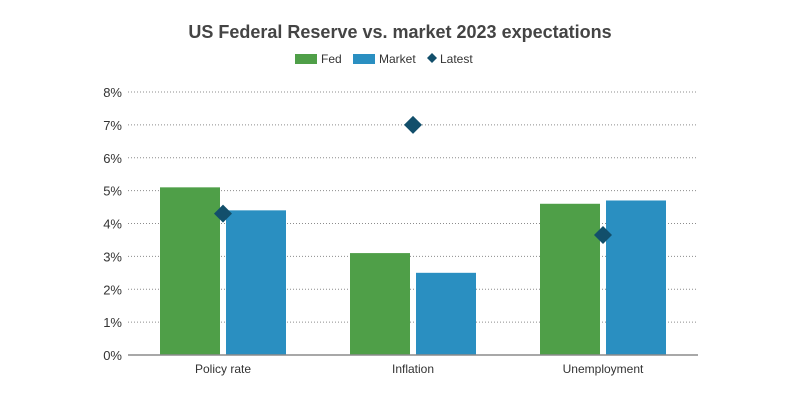 This screenshot has width=800, height=400. Describe the element at coordinates (432, 58) in the screenshot. I see `legend-latest-marker` at that location.